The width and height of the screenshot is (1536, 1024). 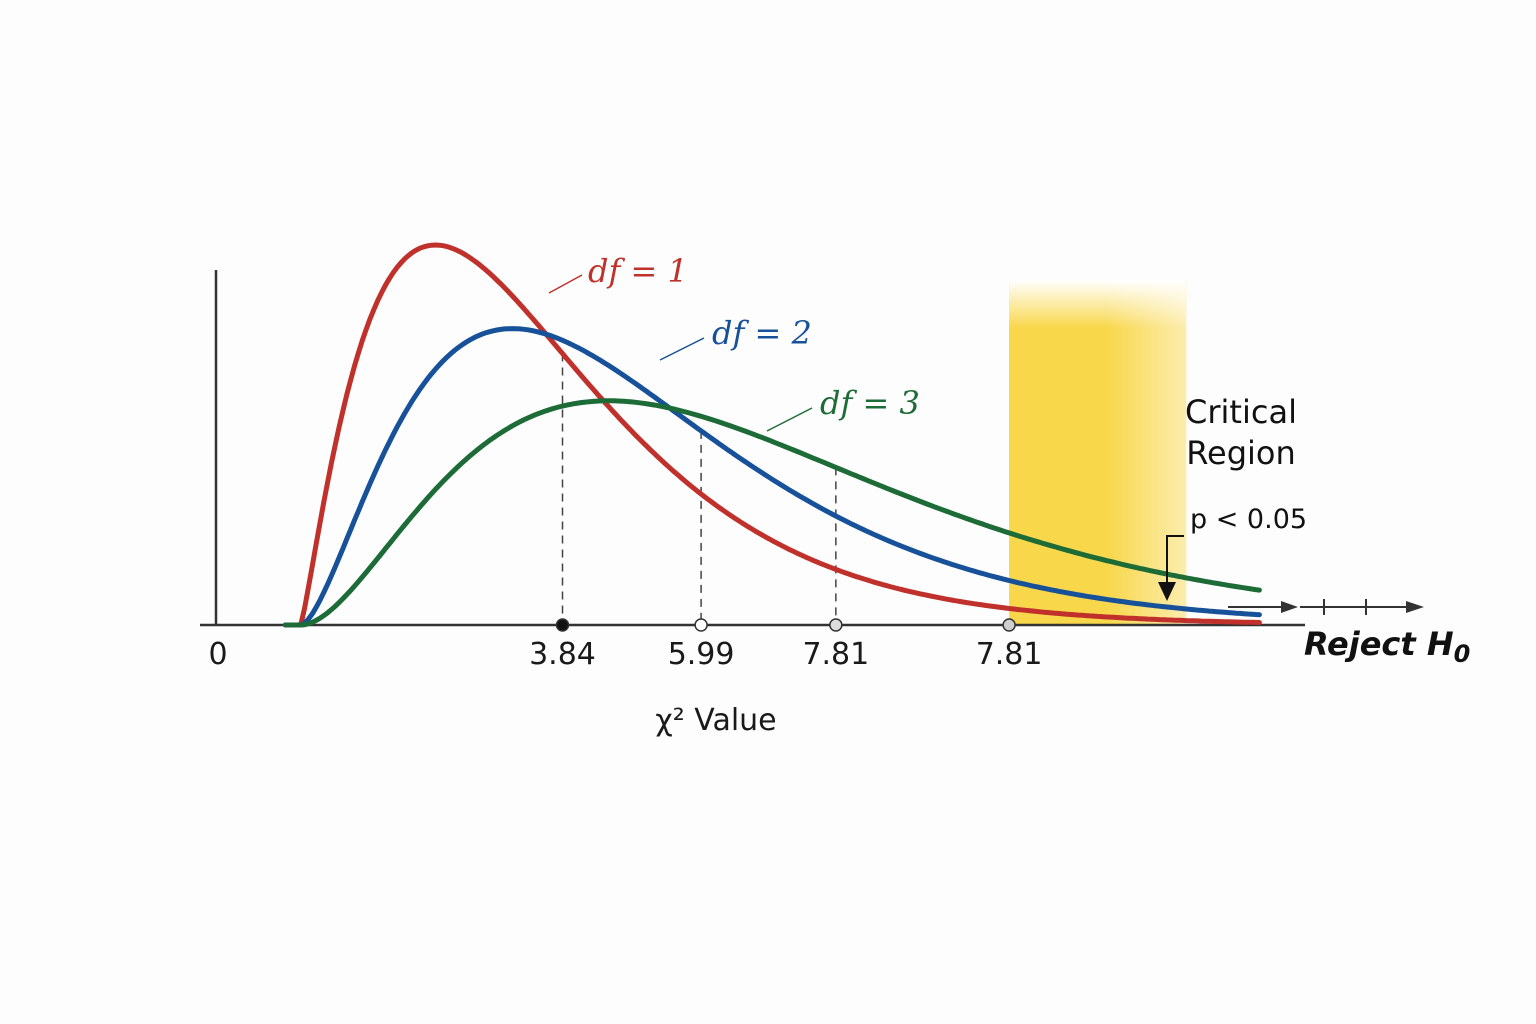 I want to click on critical-value-labels: 3.84 5.99 7.81 7.81, so click(x=785, y=654).